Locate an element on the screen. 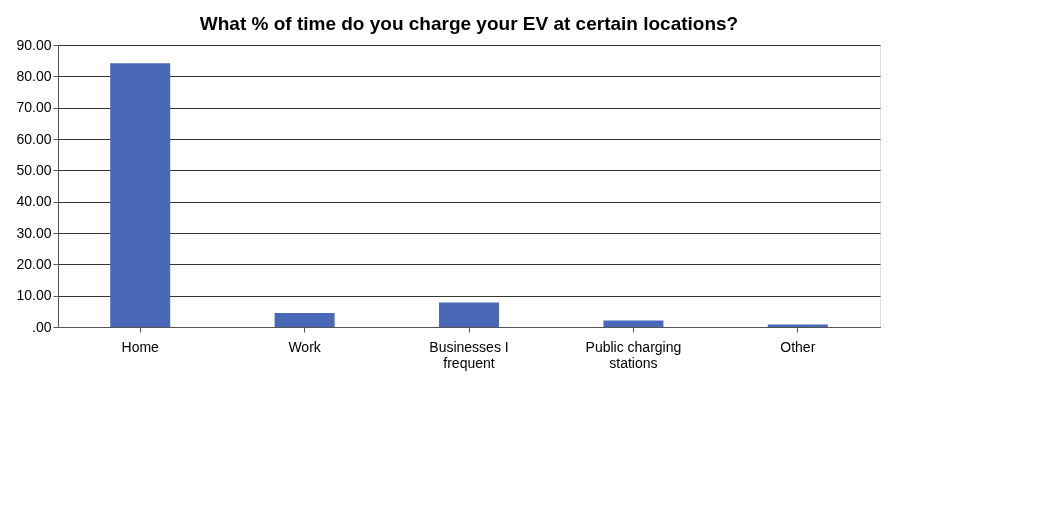 This screenshot has height=512, width=1038. x-tick-label: Businesses I frequent is located at coordinates (469, 354).